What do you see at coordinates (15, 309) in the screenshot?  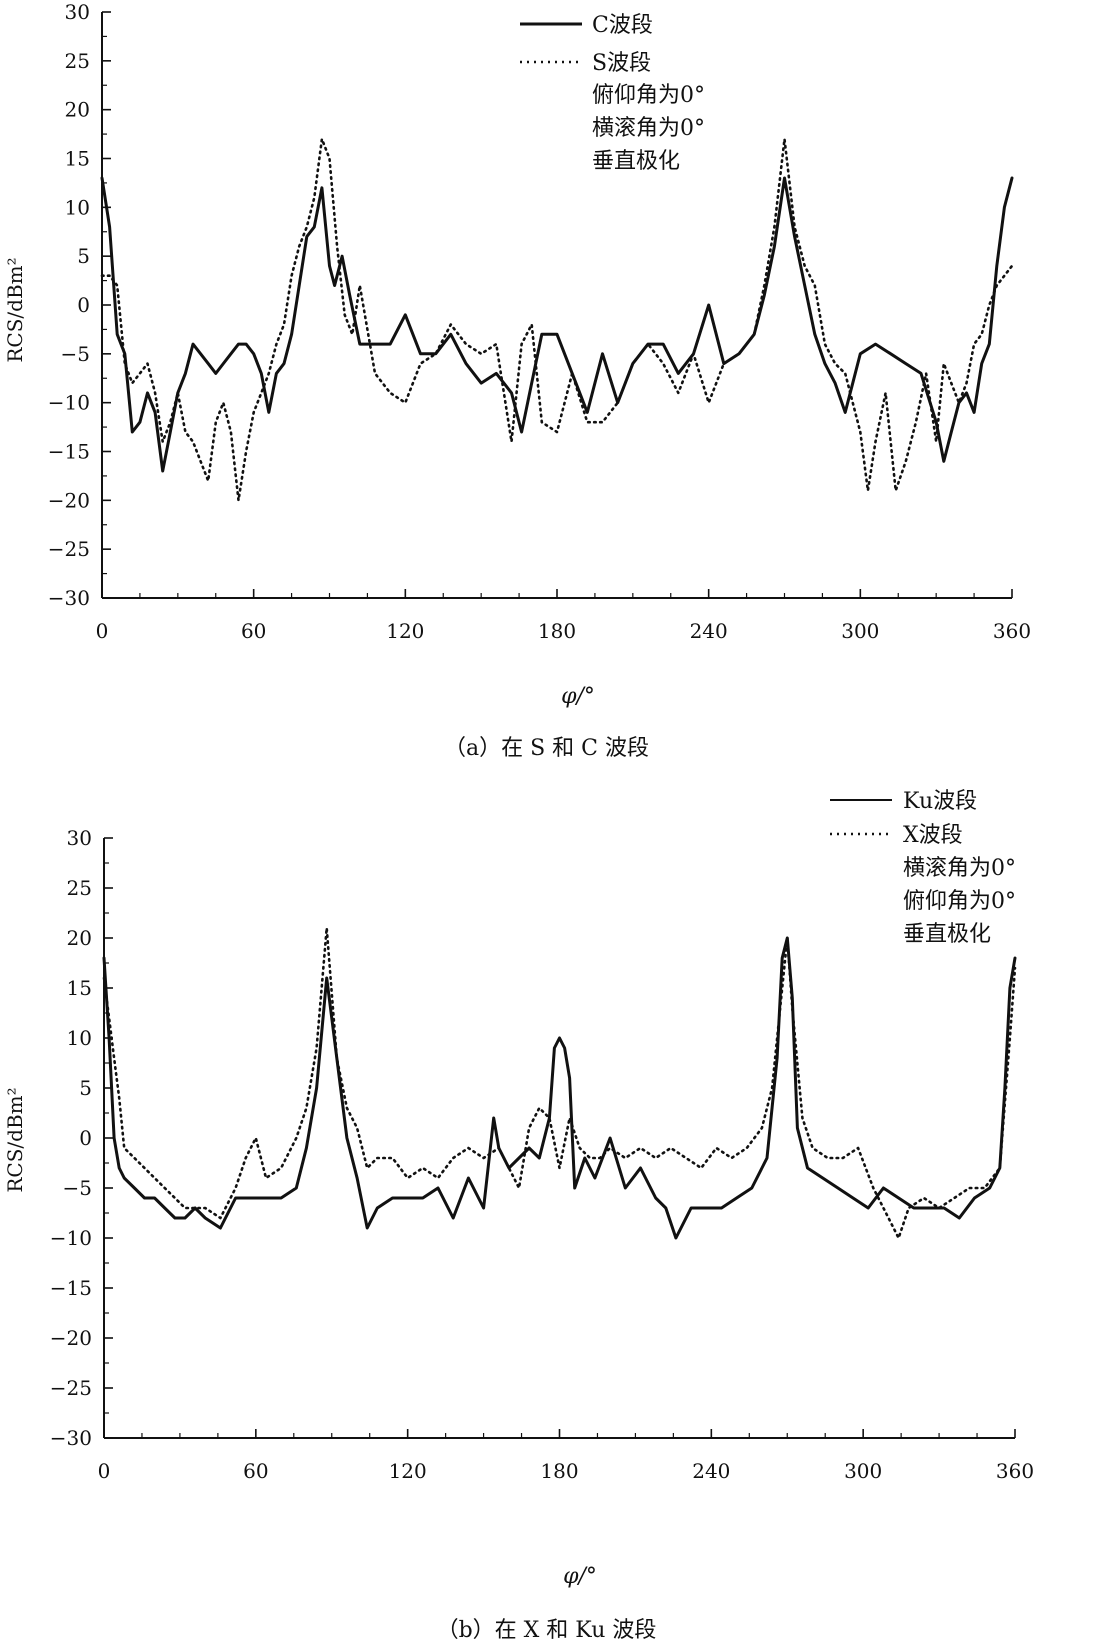 I see `y-axis-label-a: RCS/dBm²` at bounding box center [15, 309].